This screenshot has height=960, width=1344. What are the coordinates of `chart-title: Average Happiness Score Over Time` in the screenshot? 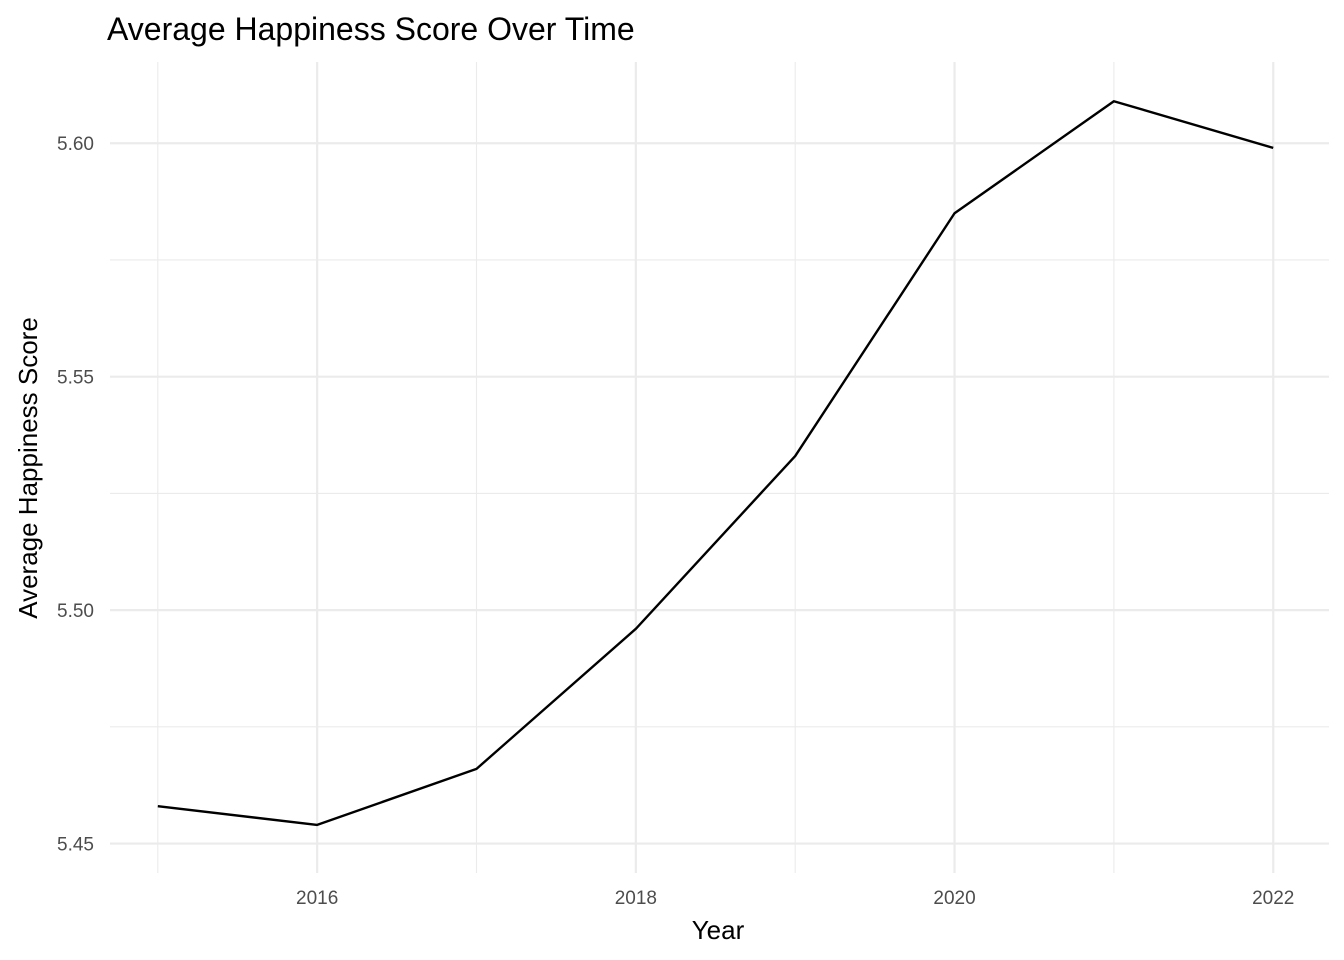 It's located at (371, 29).